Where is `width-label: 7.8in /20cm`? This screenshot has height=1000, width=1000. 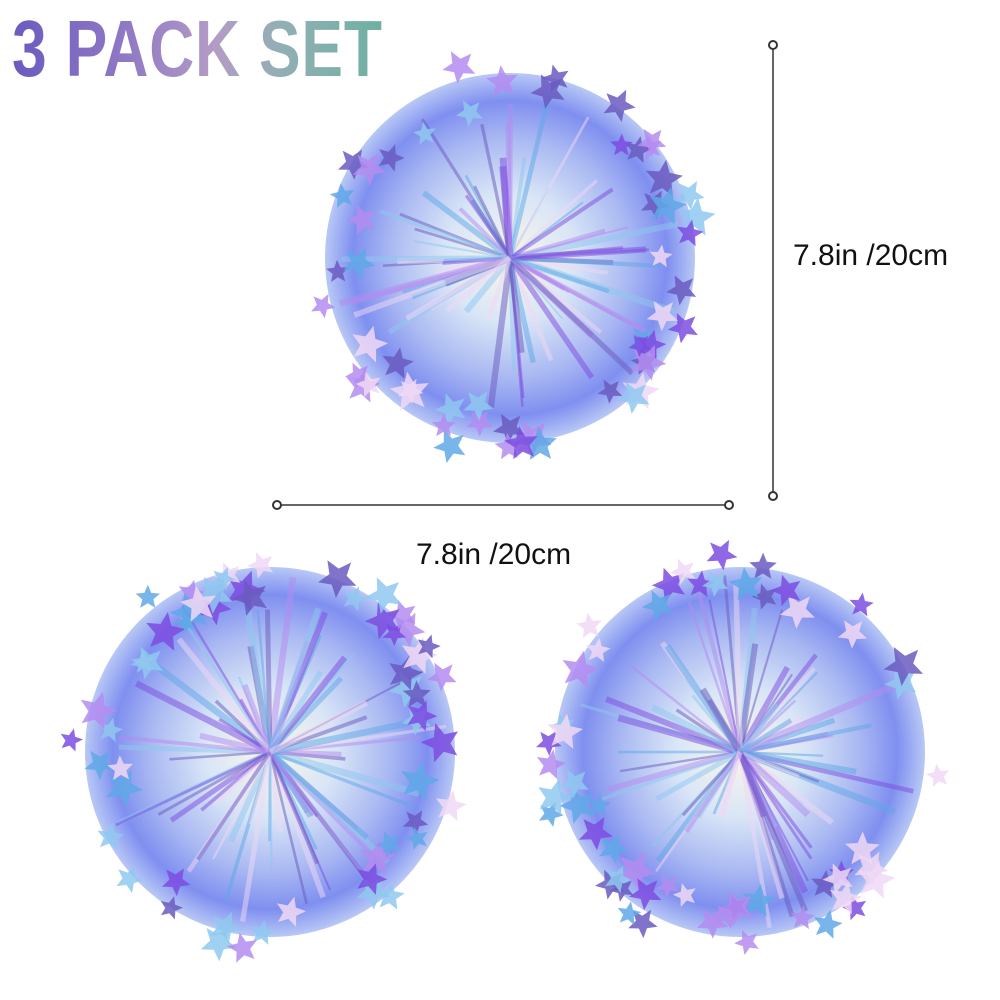
width-label: 7.8in /20cm is located at coordinates (494, 554).